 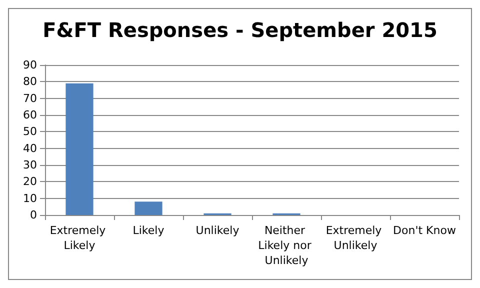 I want to click on x-tick-label: Don't Know, so click(x=424, y=230).